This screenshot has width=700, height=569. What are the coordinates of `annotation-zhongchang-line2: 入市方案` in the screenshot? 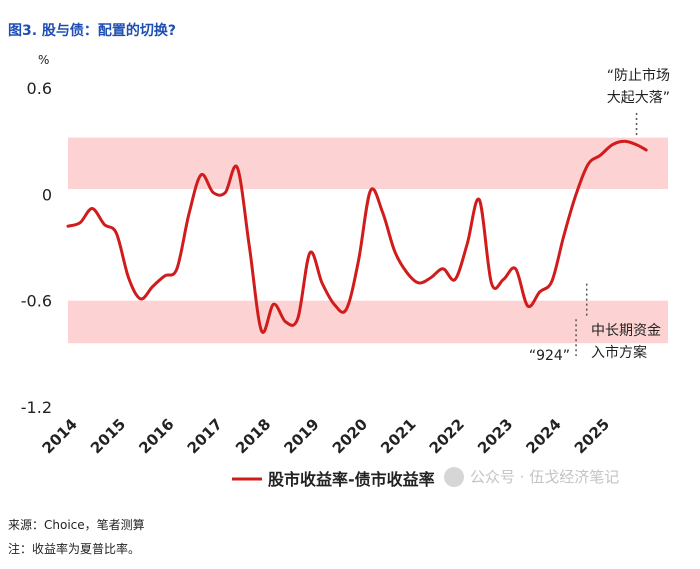 It's located at (619, 352).